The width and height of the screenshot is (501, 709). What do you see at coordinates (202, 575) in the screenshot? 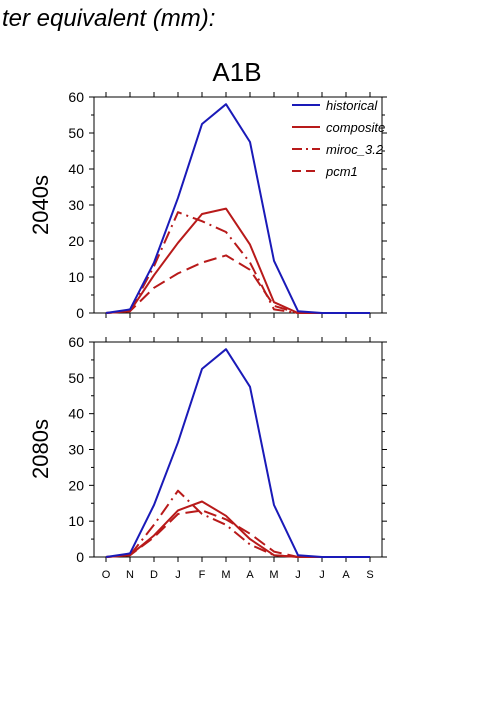
I see `x-tick-label: F` at bounding box center [202, 575].